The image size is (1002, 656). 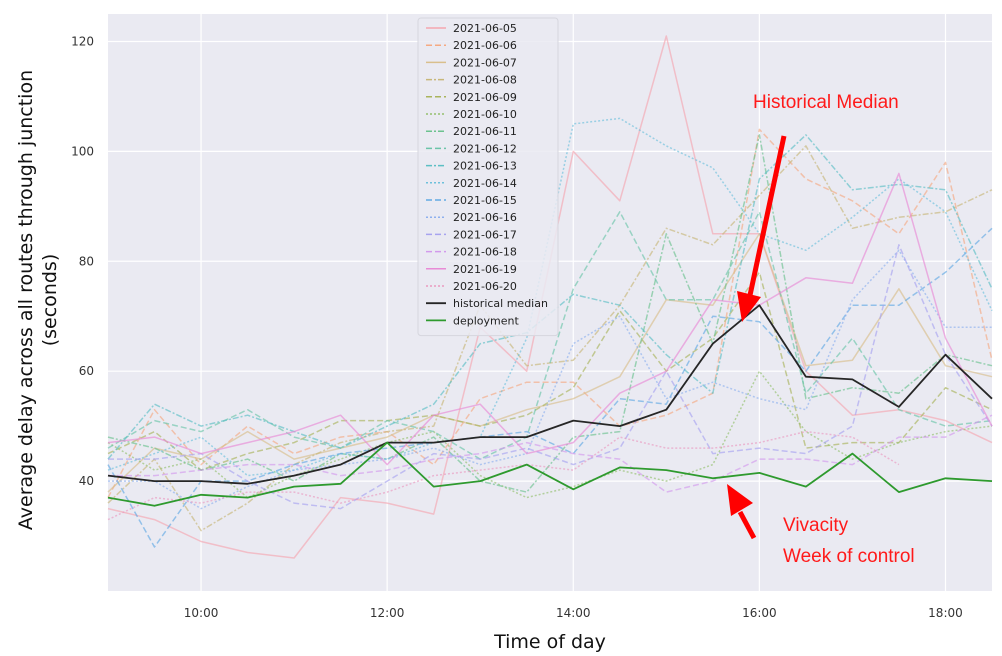 What do you see at coordinates (485, 286) in the screenshot?
I see `legend-entry-label: 2021-06-20` at bounding box center [485, 286].